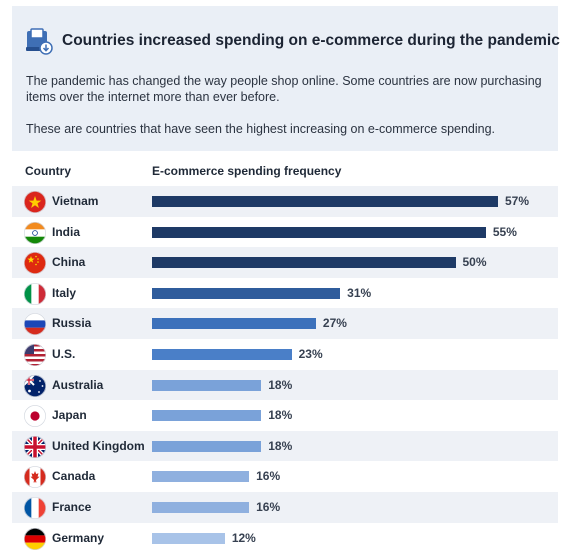 Image resolution: width=565 pixels, height=556 pixels. I want to click on country-label: U.S., so click(64, 354).